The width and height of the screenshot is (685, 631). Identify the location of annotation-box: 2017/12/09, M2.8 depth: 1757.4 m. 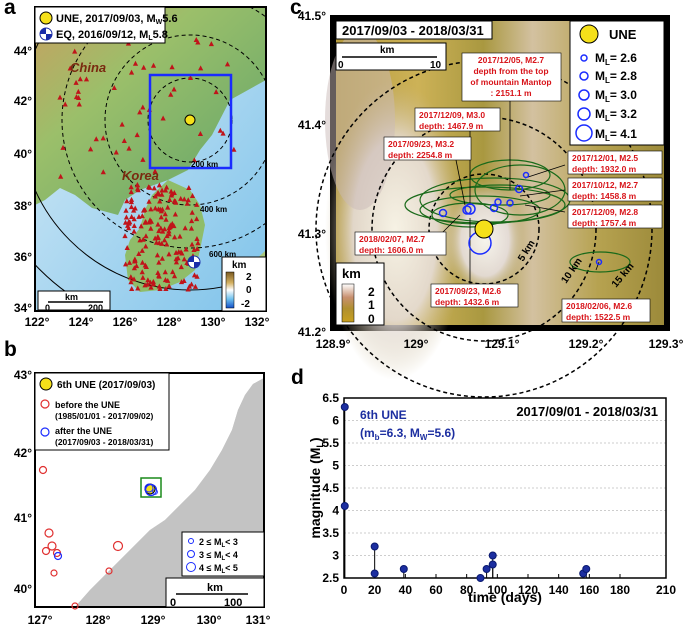
(615, 216).